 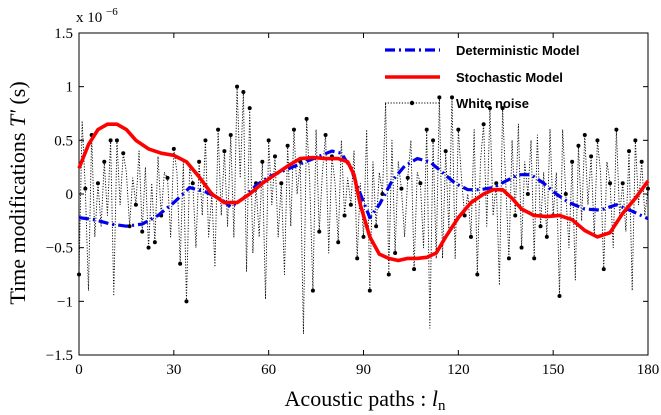 I want to click on x-tick-label: 60, so click(x=268, y=370).